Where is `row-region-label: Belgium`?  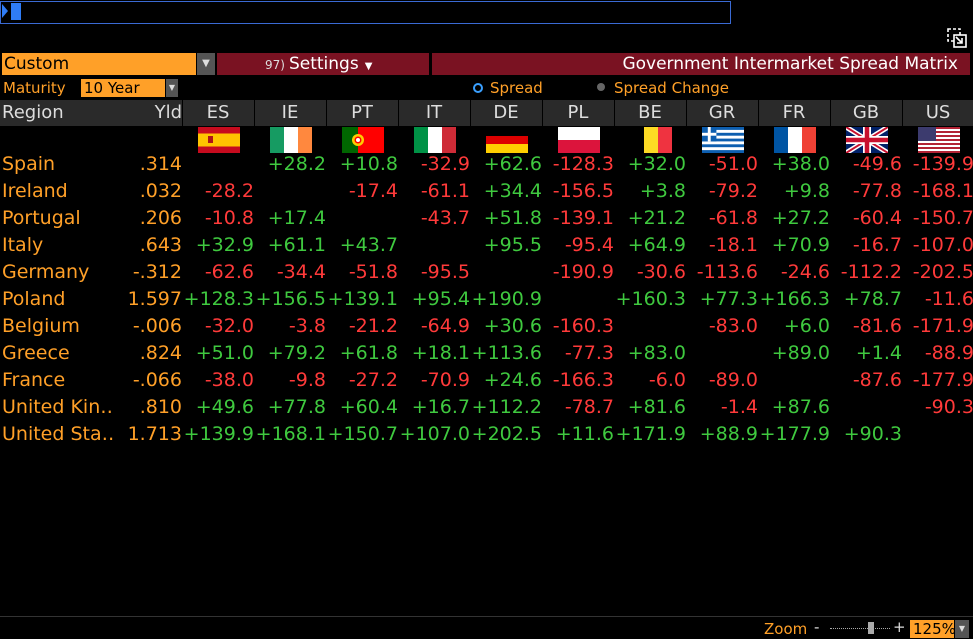 row-region-label: Belgium is located at coordinates (41, 326).